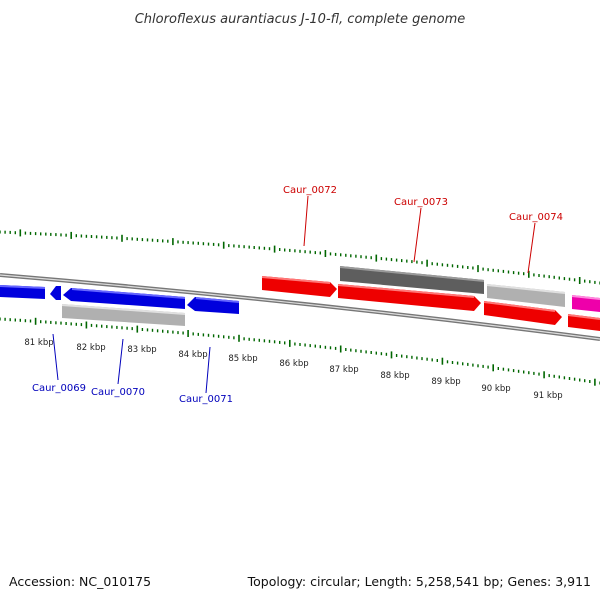 The height and width of the screenshot is (600, 600). What do you see at coordinates (495, 389) in the screenshot?
I see `kbp-label: 90 kbp` at bounding box center [495, 389].